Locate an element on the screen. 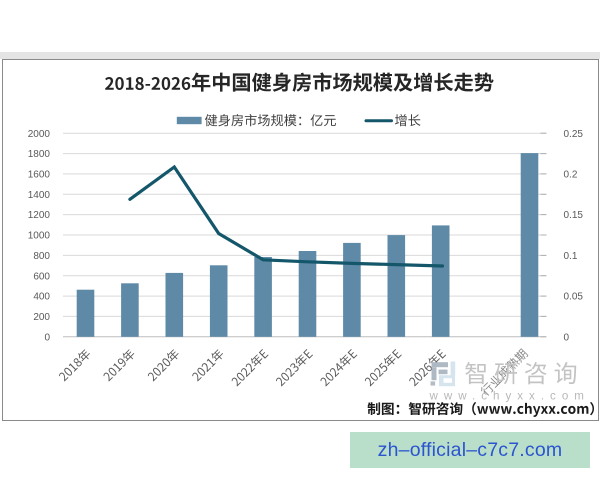 Image resolution: width=600 pixels, height=480 pixels. svg-text: 0.1 is located at coordinates (571, 256).